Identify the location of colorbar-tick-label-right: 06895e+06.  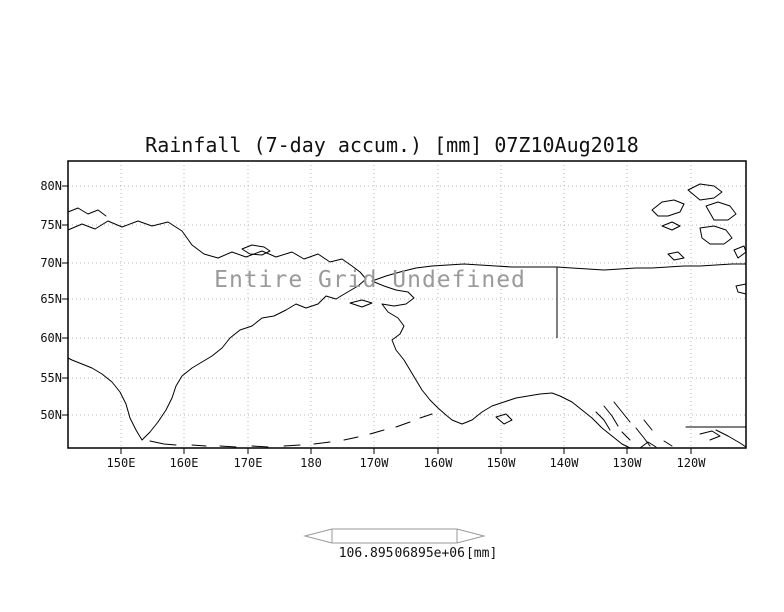
(429, 553).